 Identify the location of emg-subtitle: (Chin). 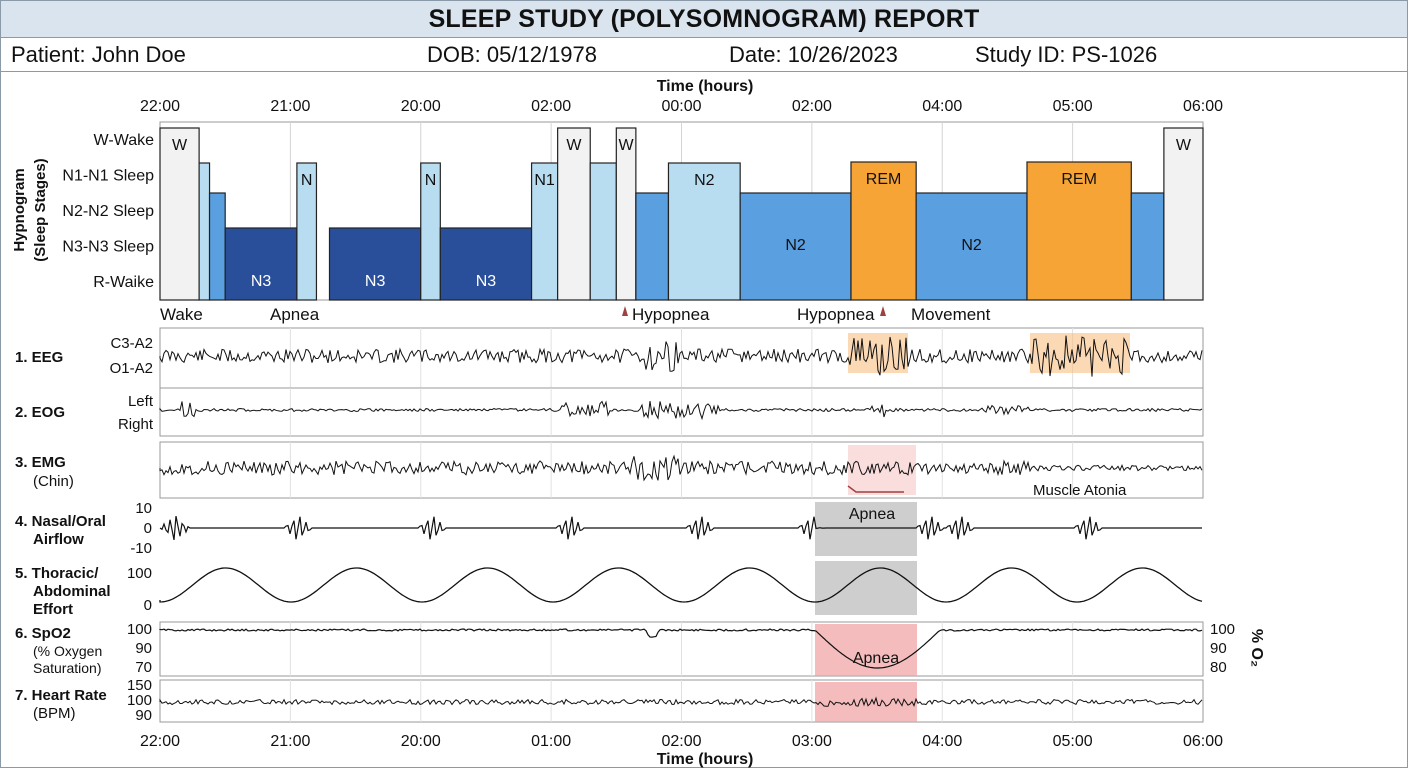
(53, 481).